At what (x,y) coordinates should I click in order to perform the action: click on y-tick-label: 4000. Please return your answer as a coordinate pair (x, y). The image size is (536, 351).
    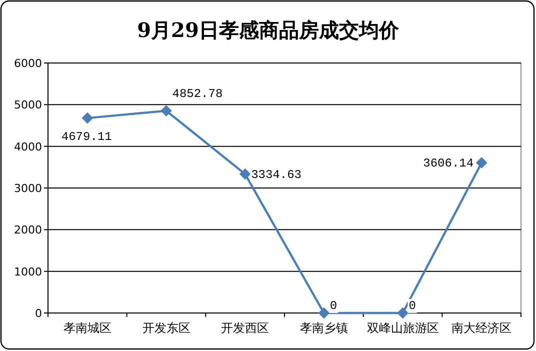
    Looking at the image, I should click on (28, 147).